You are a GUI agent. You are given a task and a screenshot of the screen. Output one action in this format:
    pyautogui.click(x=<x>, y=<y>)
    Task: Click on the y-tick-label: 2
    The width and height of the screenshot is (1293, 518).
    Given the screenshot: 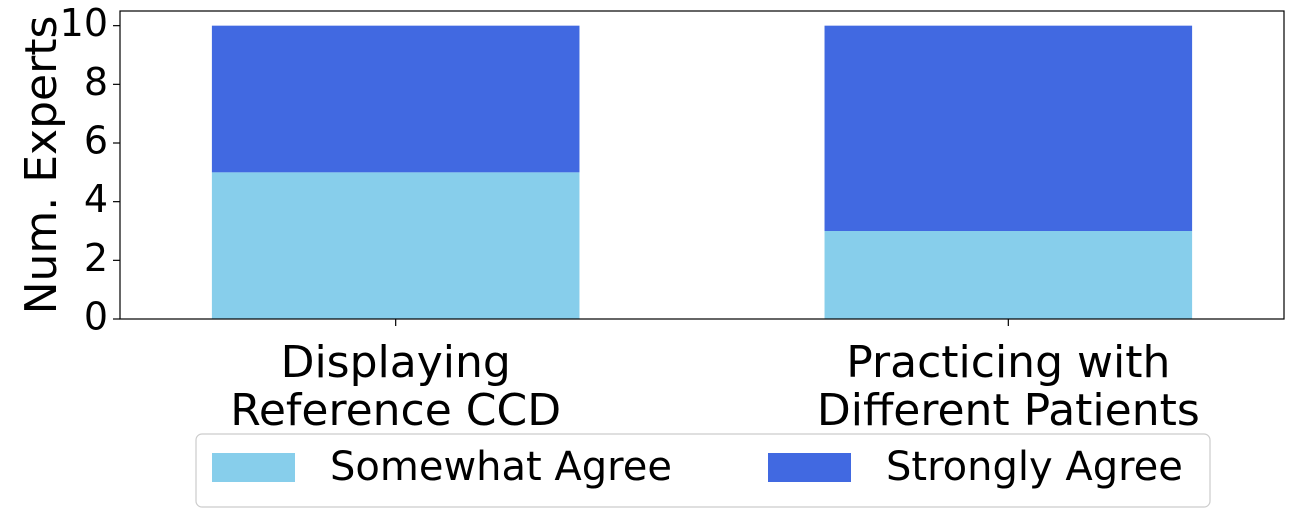 What is the action you would take?
    pyautogui.click(x=96, y=258)
    